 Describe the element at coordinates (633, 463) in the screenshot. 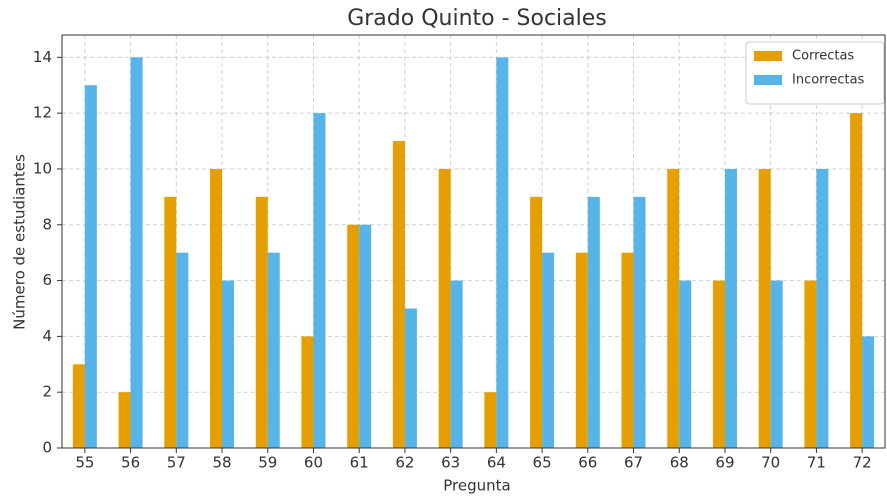

I see `x-tick-label: 67` at that location.